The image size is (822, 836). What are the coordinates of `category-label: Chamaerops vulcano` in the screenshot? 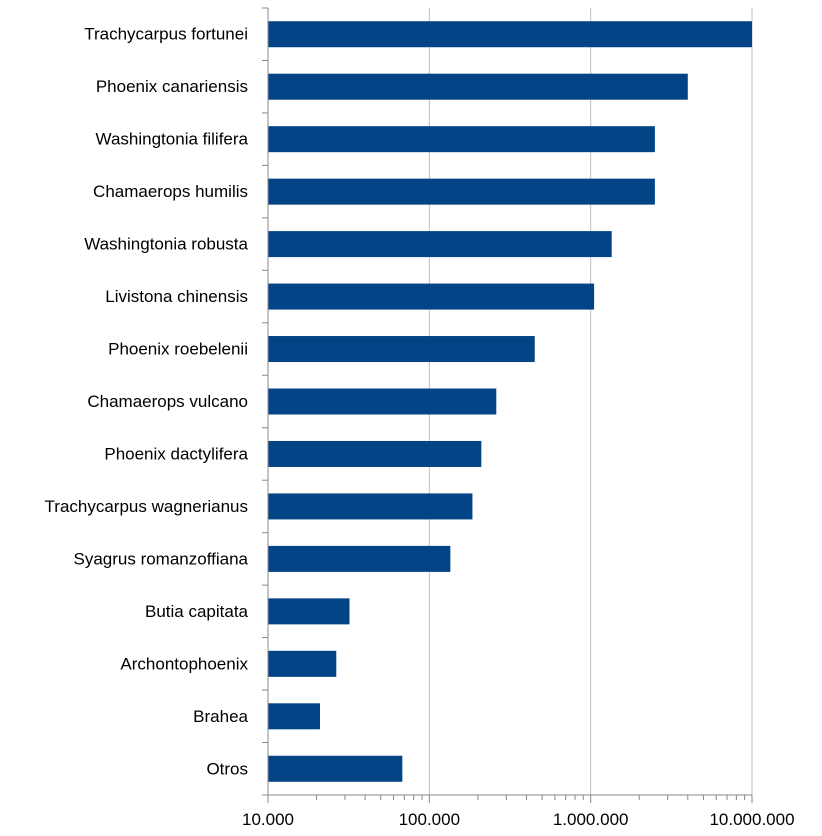 It's located at (167, 401).